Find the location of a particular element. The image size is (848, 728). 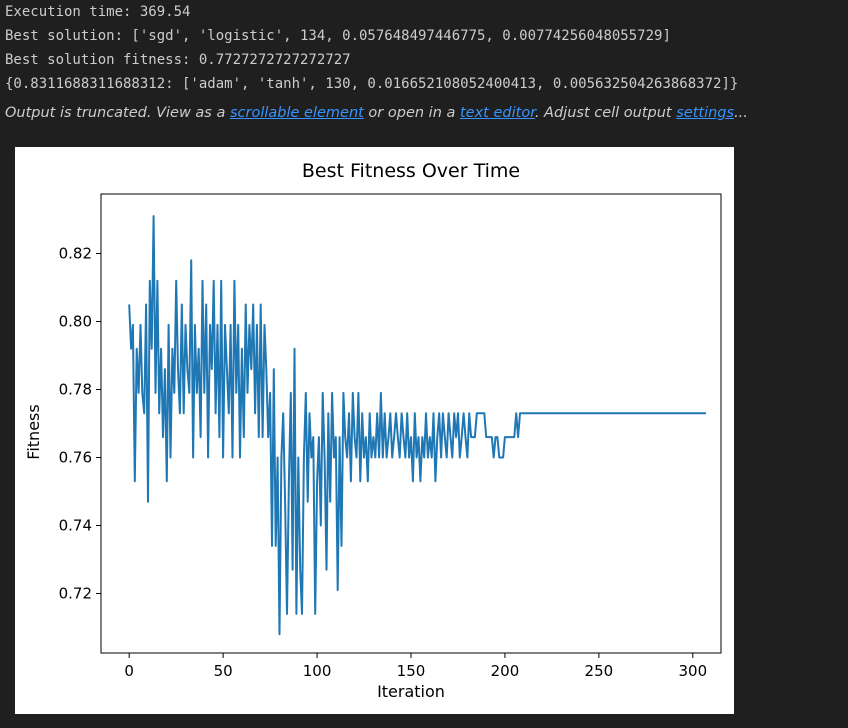

y-axis-label: Fitness is located at coordinates (33, 431).